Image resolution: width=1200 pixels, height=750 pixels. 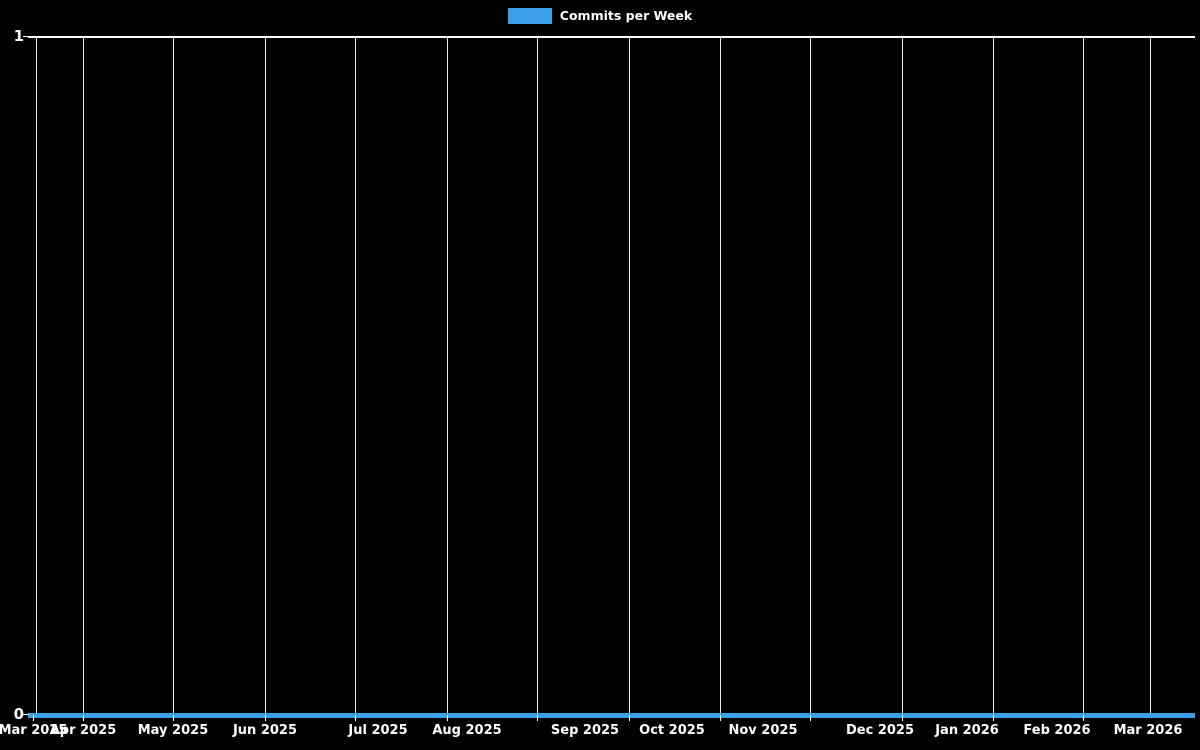 What do you see at coordinates (585, 730) in the screenshot?
I see `x-axis-label: Sep 2025` at bounding box center [585, 730].